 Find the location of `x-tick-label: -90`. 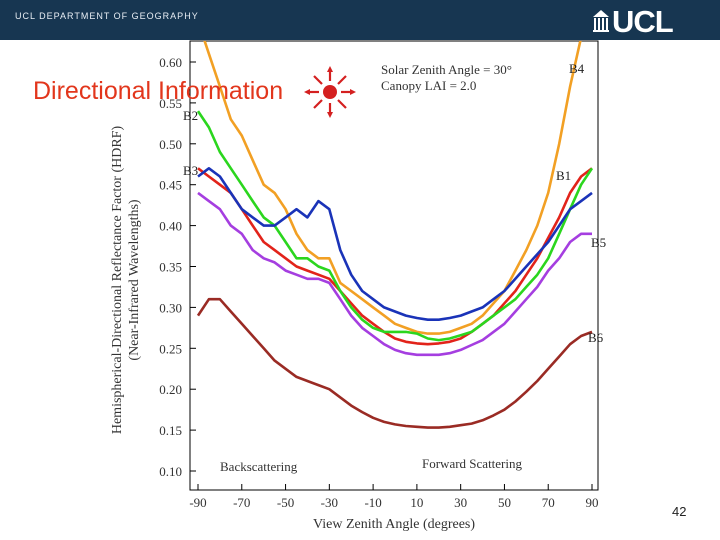

x-tick-label: -90 is located at coordinates (197, 502).